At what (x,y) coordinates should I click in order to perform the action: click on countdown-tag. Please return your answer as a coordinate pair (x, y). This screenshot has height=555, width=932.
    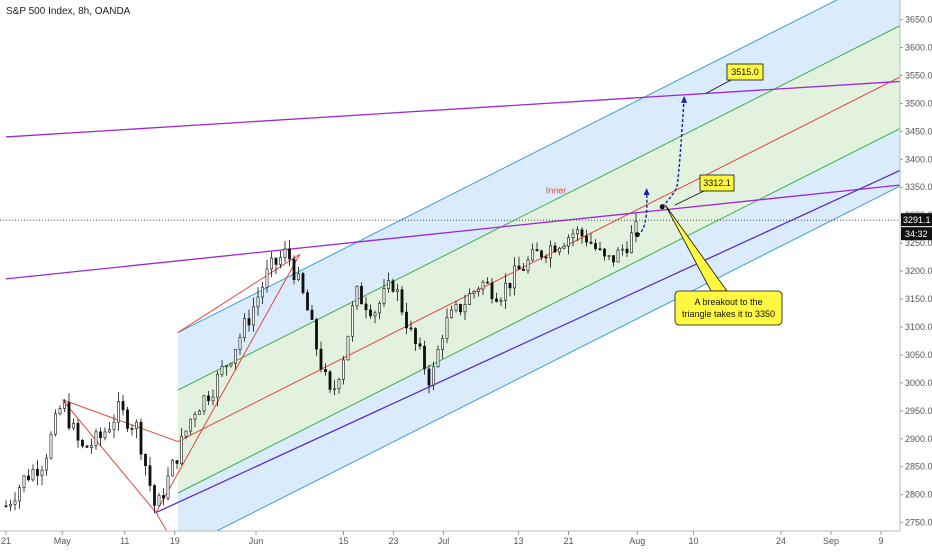
    Looking at the image, I should click on (916, 234).